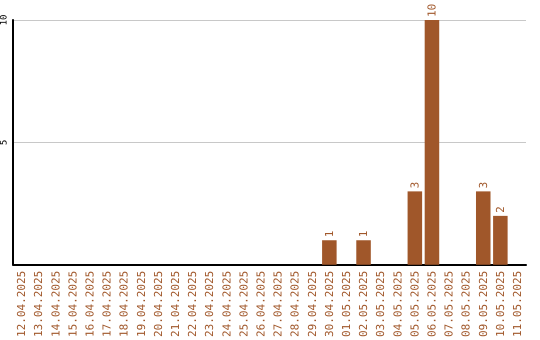 The height and width of the screenshot is (340, 540). What do you see at coordinates (107, 304) in the screenshot?
I see `x-tick-label: 17.04.2025` at bounding box center [107, 304].